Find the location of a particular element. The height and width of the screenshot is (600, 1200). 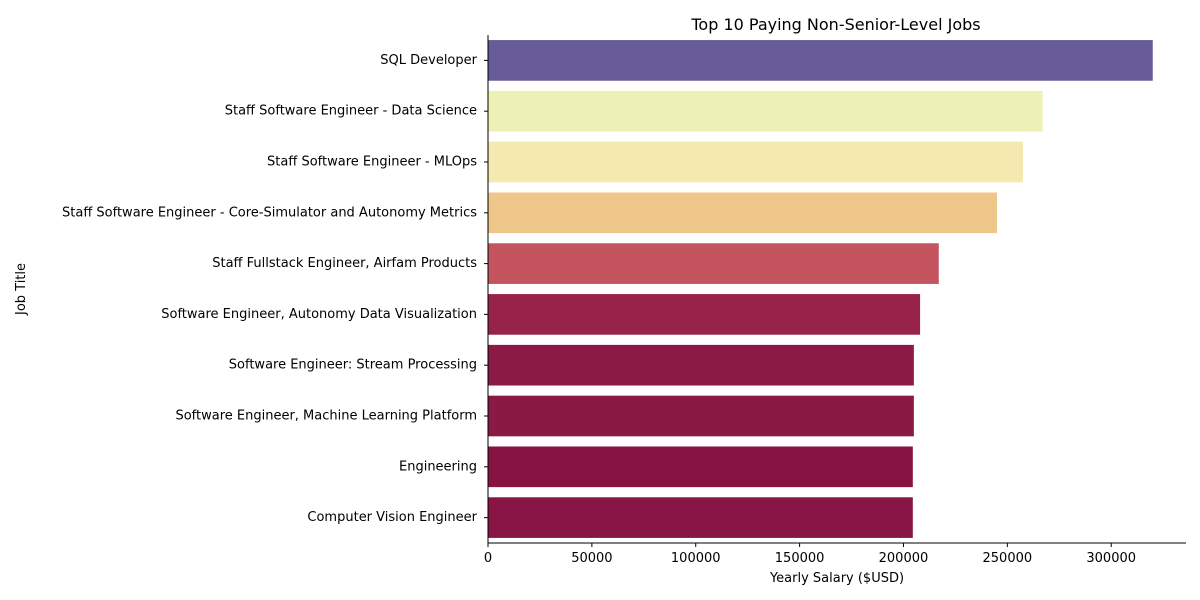

y-tick-label: Staff Software Engineer - Data Science is located at coordinates (351, 111).